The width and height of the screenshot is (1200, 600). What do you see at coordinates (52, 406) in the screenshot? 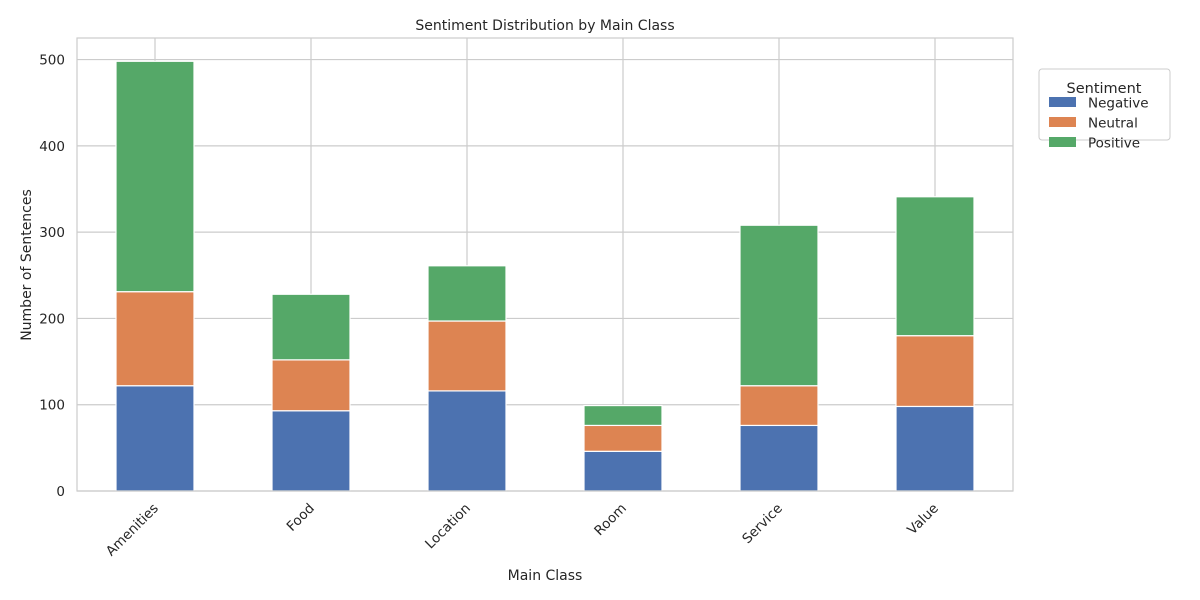
I see `y-tick-label: 100` at bounding box center [52, 406].